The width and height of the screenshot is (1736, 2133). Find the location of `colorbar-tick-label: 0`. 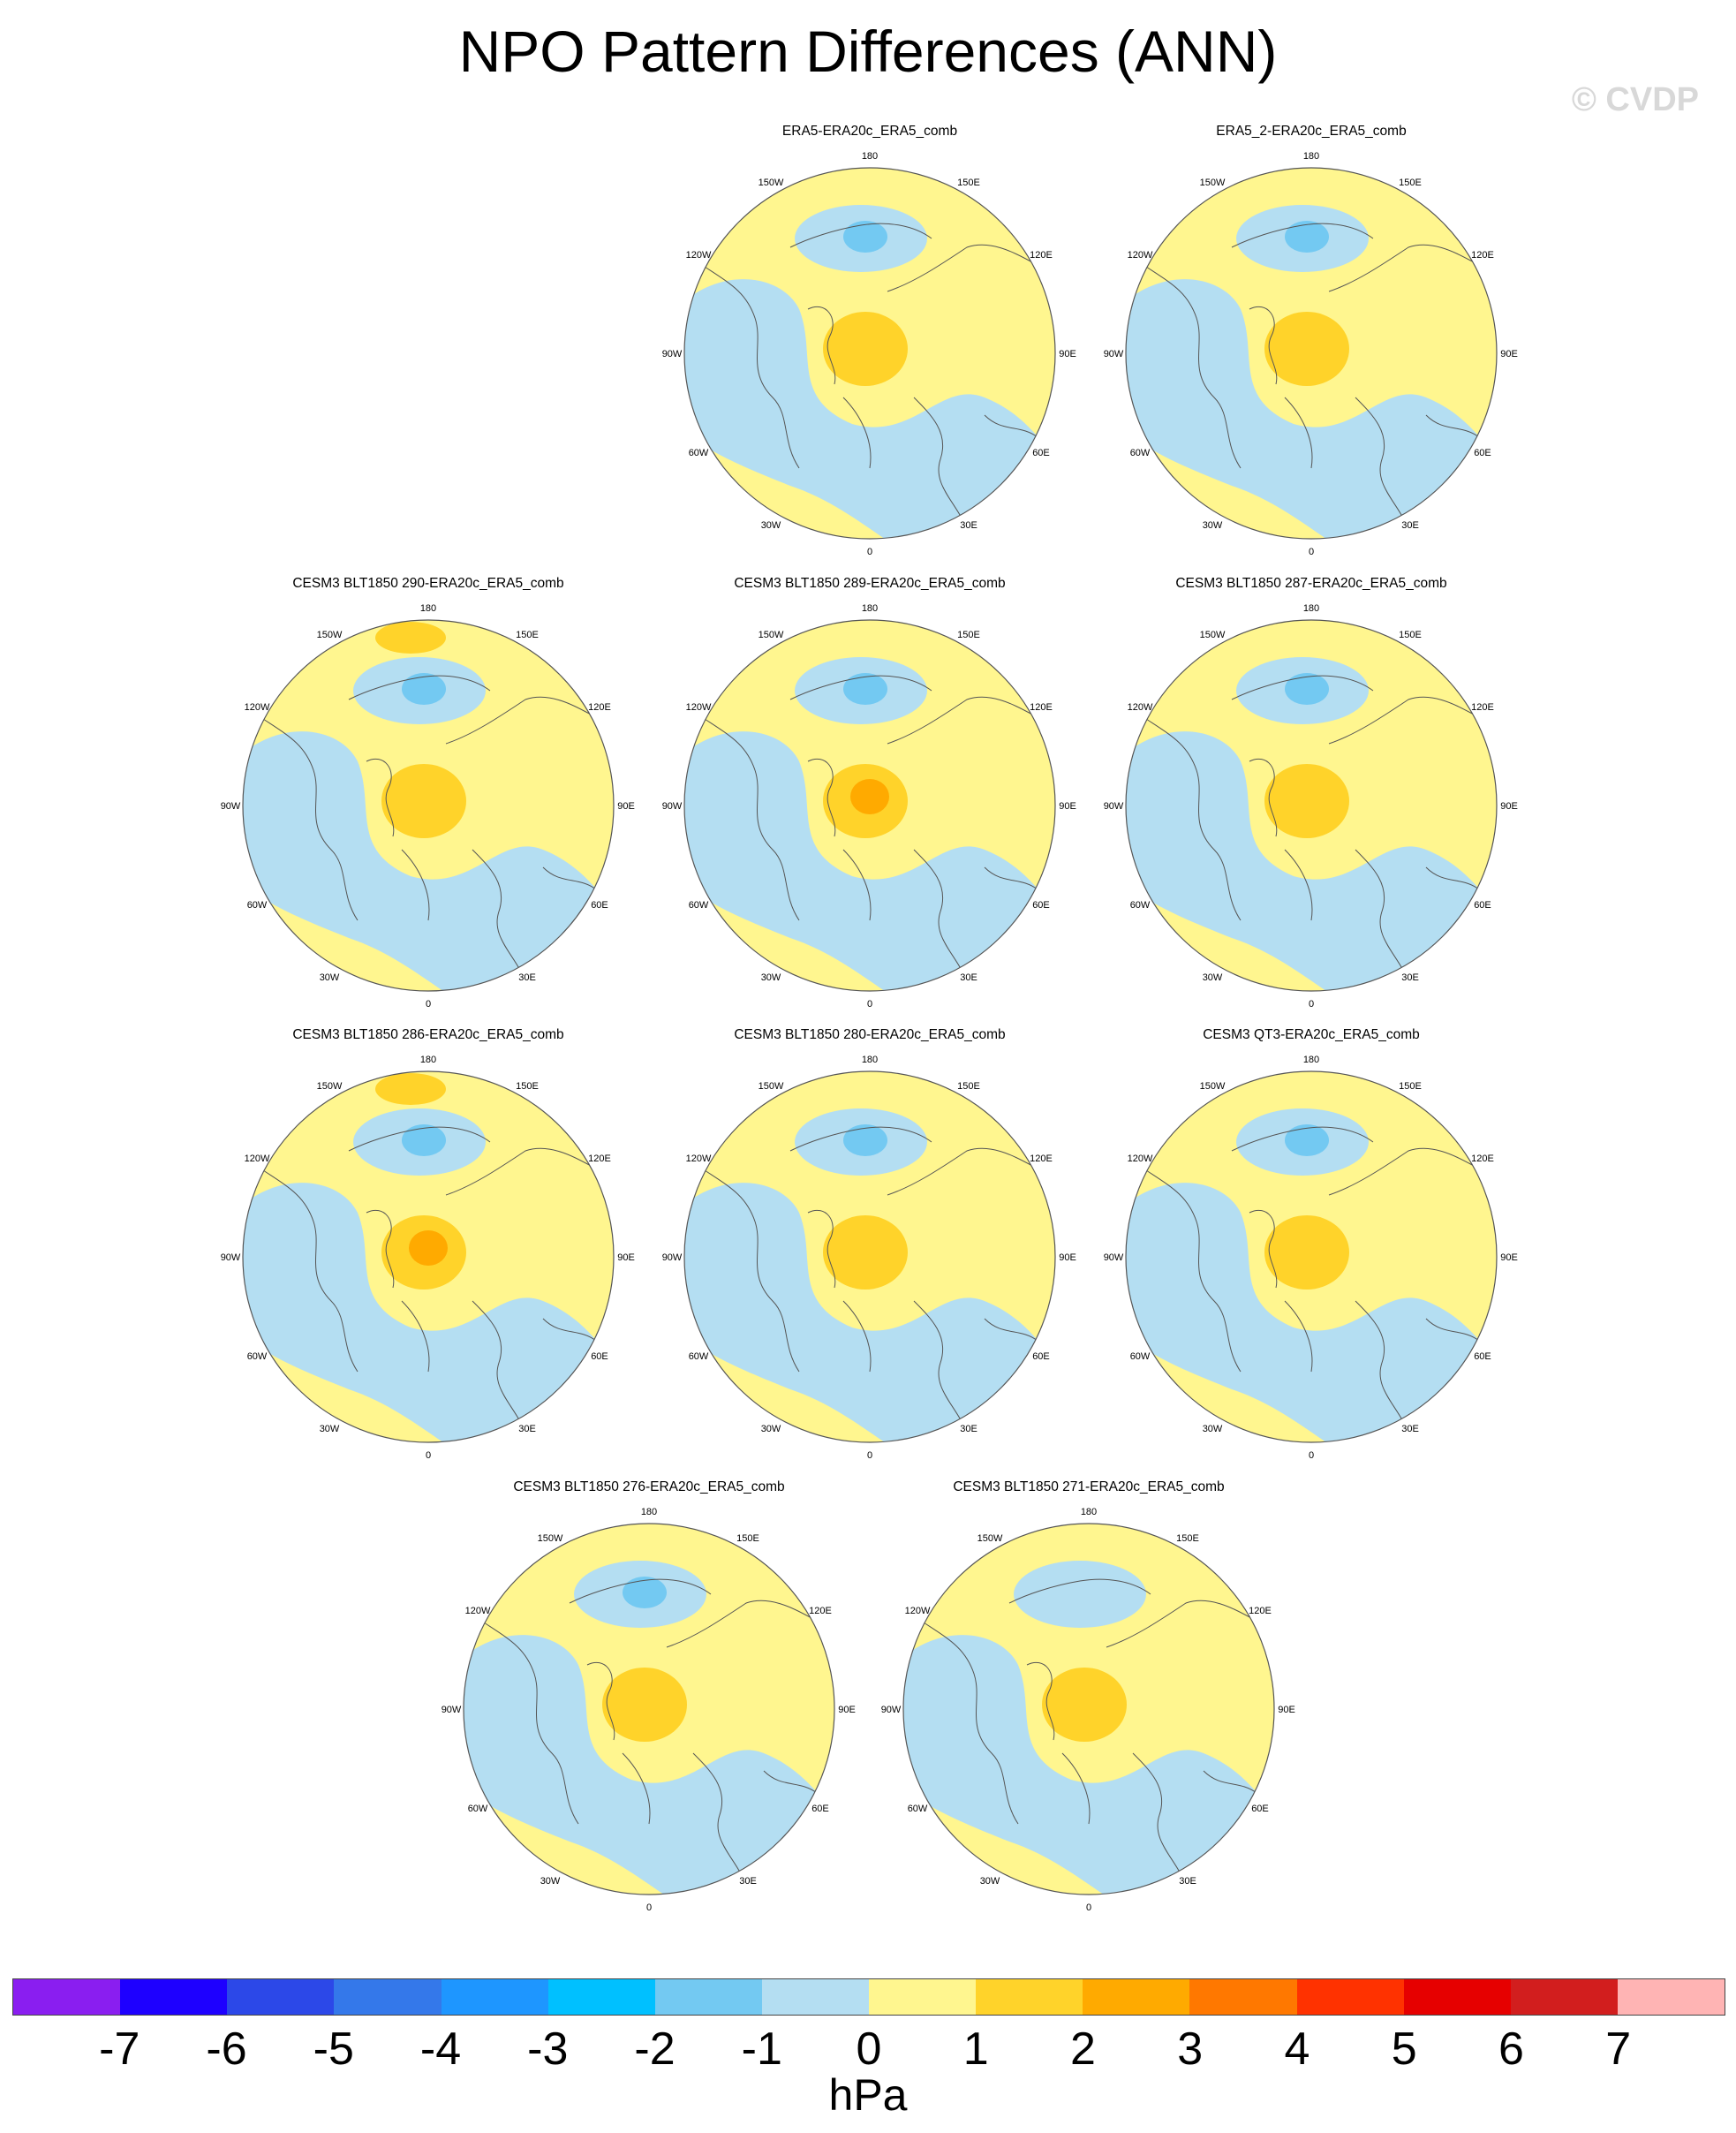

colorbar-tick-label: 0 is located at coordinates (869, 2049).